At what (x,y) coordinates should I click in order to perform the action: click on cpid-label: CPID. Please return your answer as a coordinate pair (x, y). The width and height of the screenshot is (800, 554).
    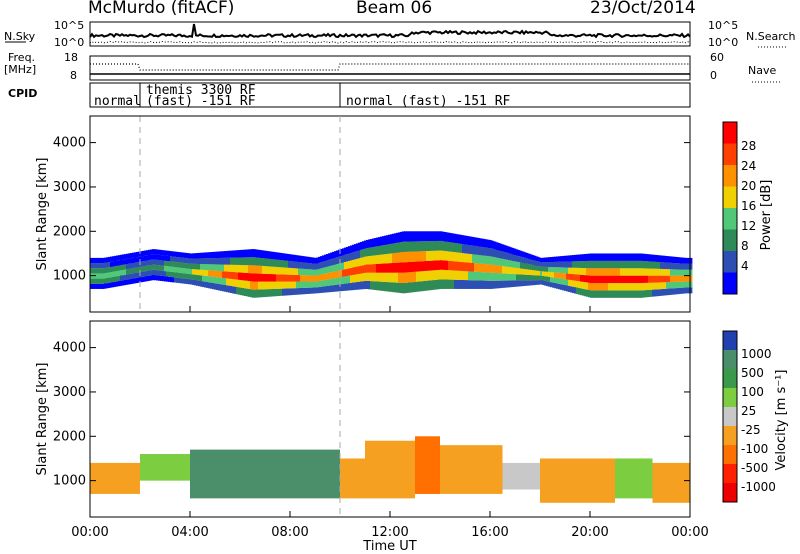
    Looking at the image, I should click on (23, 93).